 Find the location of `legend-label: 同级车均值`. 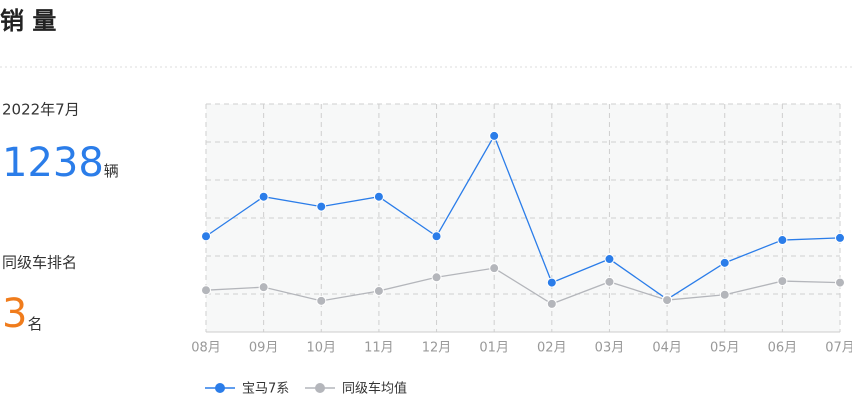

legend-label: 同级车均值 is located at coordinates (374, 389).